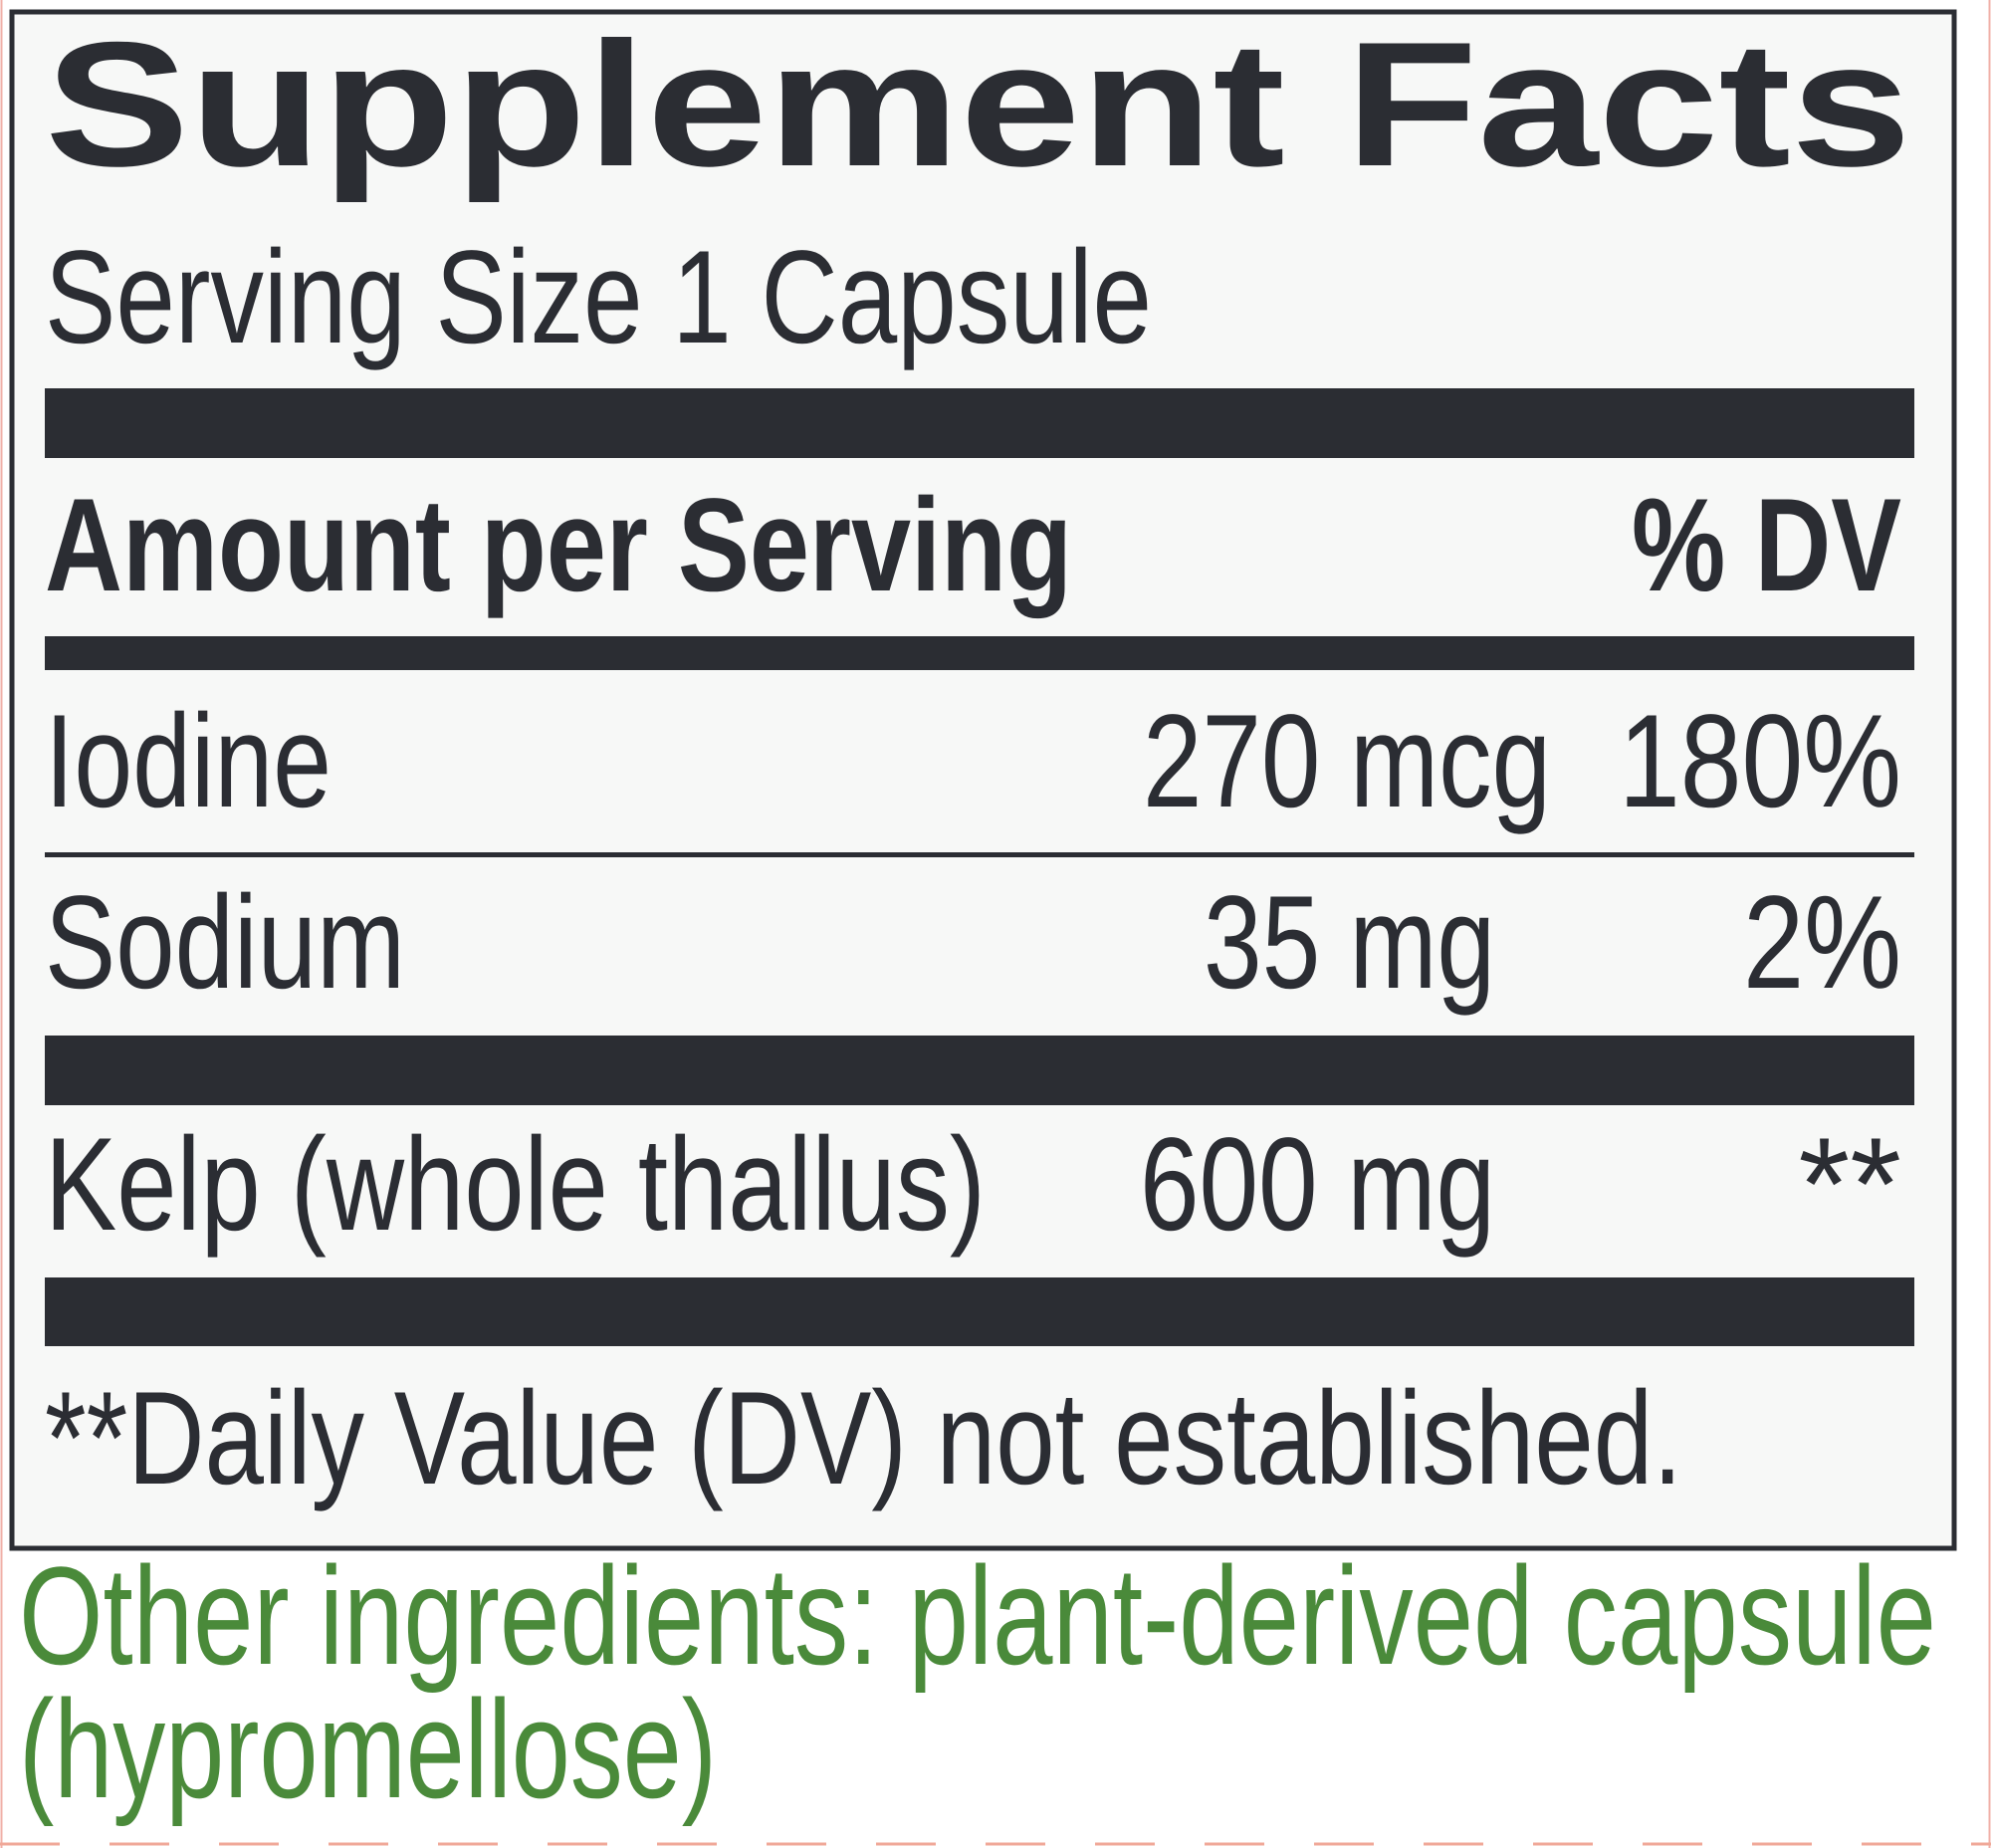 This screenshot has height=1848, width=1991. Describe the element at coordinates (558, 545) in the screenshot. I see `column-header: Amount per Serving` at that location.